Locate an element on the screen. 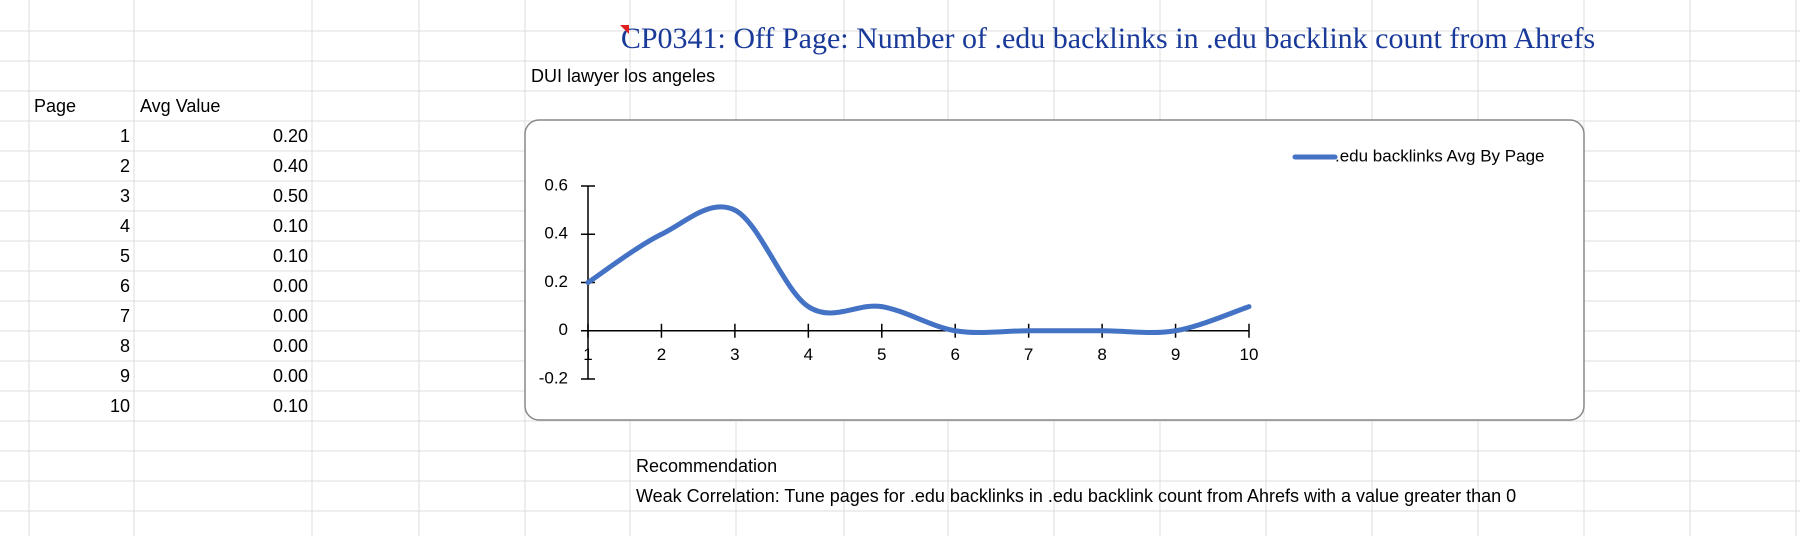  x-tick-label: 3 is located at coordinates (734, 354).